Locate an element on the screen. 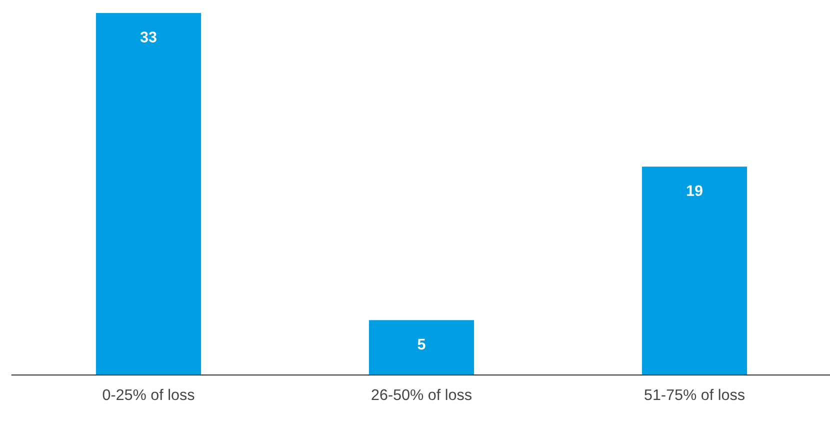 Image resolution: width=830 pixels, height=430 pixels. x-tick-label: 26-50% of loss is located at coordinates (422, 394).